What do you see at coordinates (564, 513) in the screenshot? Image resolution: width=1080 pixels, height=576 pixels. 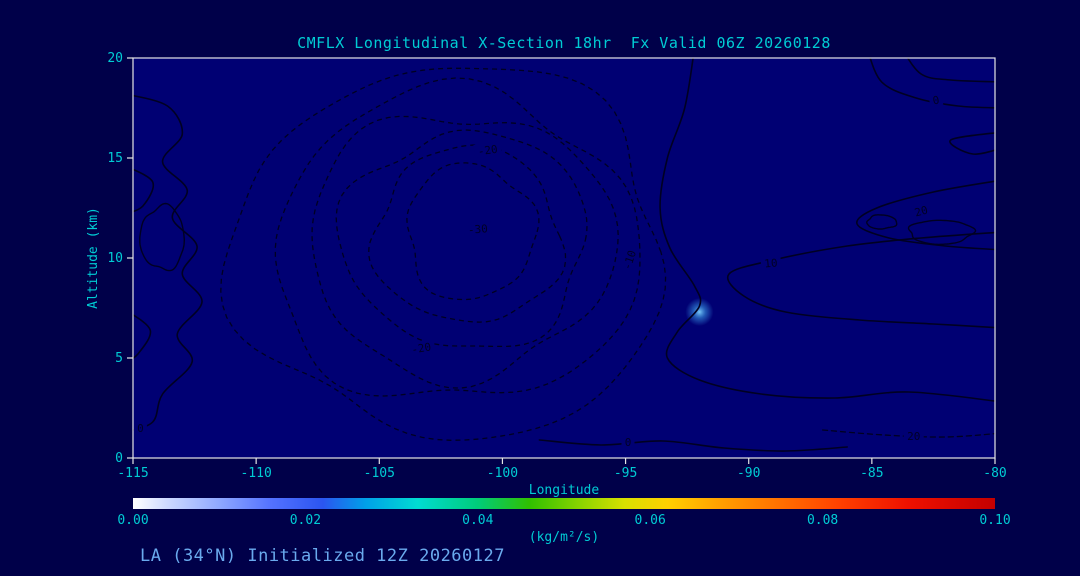 I see `colorbar: 0.00 0.02 0.04 0.06 0.08 0.10` at bounding box center [564, 513].